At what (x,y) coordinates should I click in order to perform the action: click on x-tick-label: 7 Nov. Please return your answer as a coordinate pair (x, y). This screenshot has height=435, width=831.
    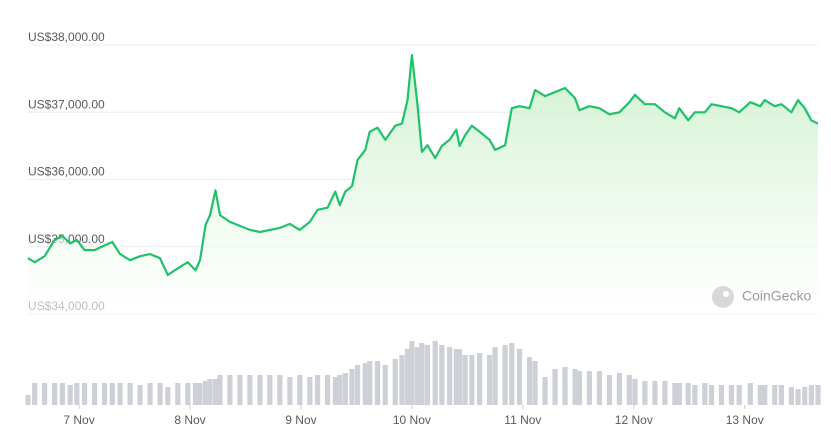
    Looking at the image, I should click on (78, 420).